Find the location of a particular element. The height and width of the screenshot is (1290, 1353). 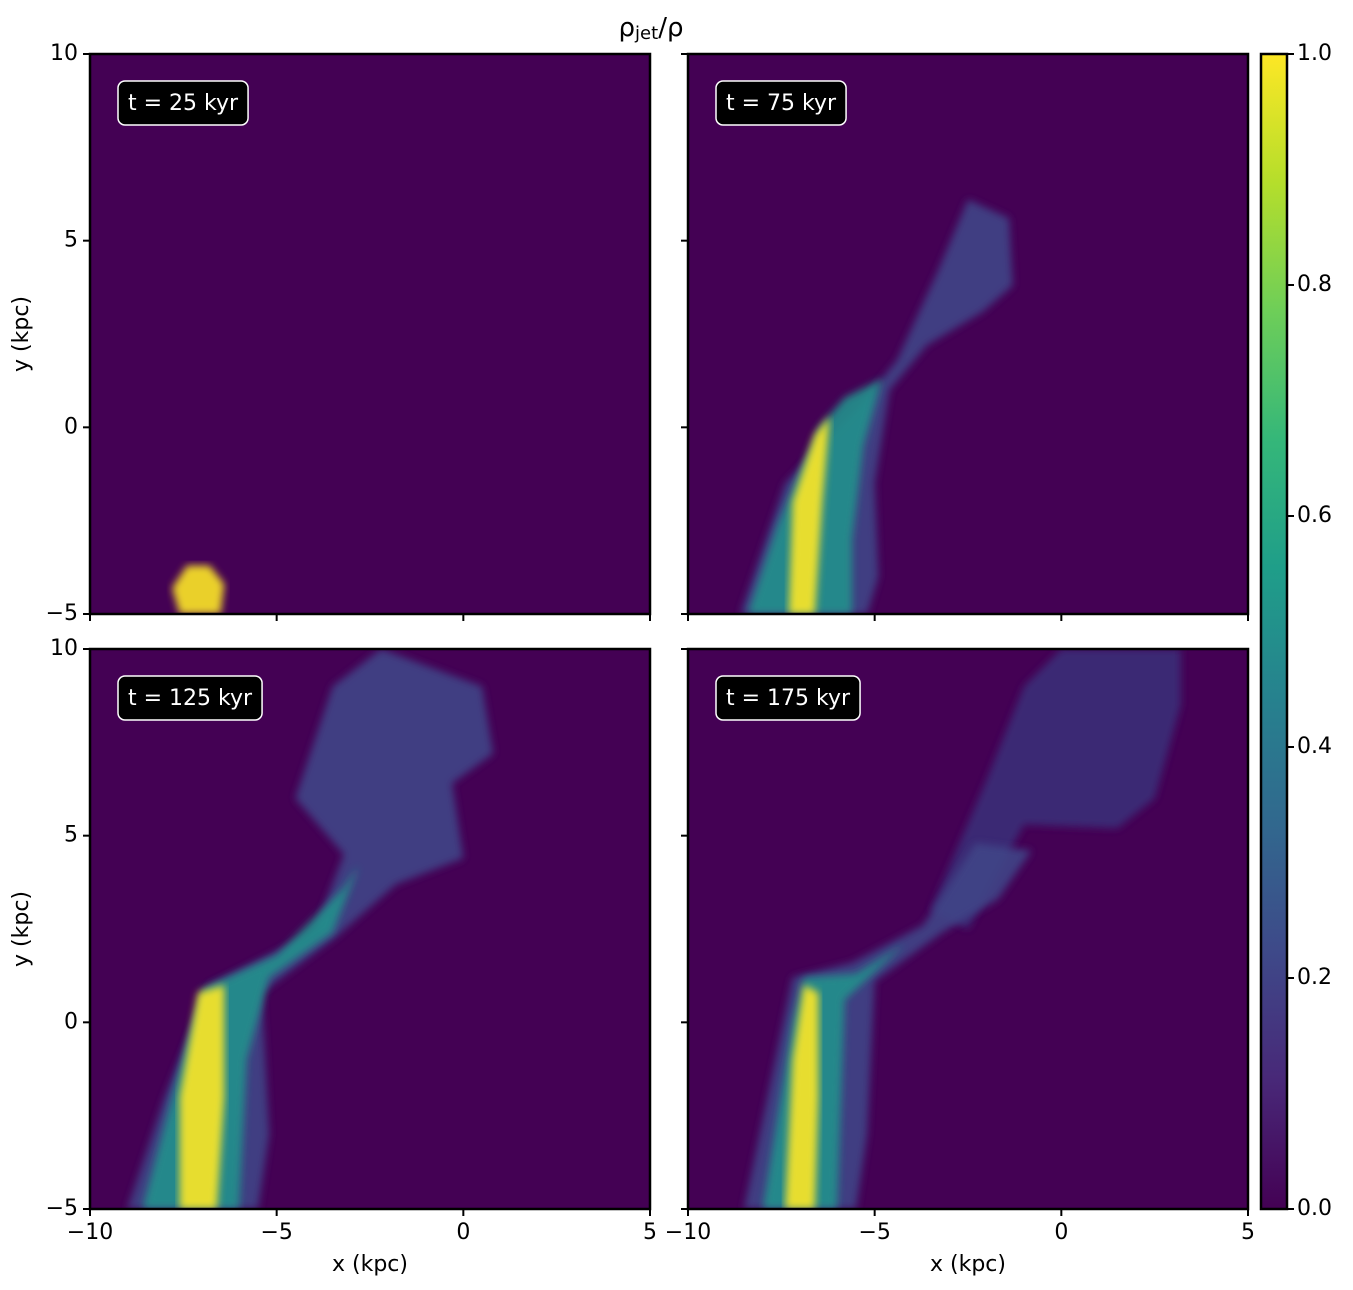

annotation: t = 175 kyr is located at coordinates (788, 698).